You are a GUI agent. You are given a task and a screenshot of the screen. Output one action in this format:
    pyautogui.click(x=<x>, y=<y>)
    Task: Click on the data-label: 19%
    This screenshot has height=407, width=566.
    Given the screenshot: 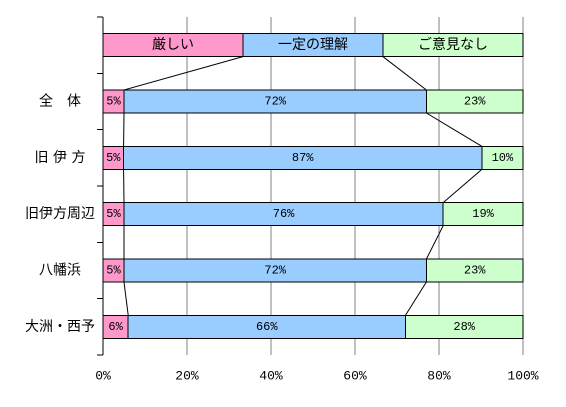 What is the action you would take?
    pyautogui.click(x=483, y=214)
    